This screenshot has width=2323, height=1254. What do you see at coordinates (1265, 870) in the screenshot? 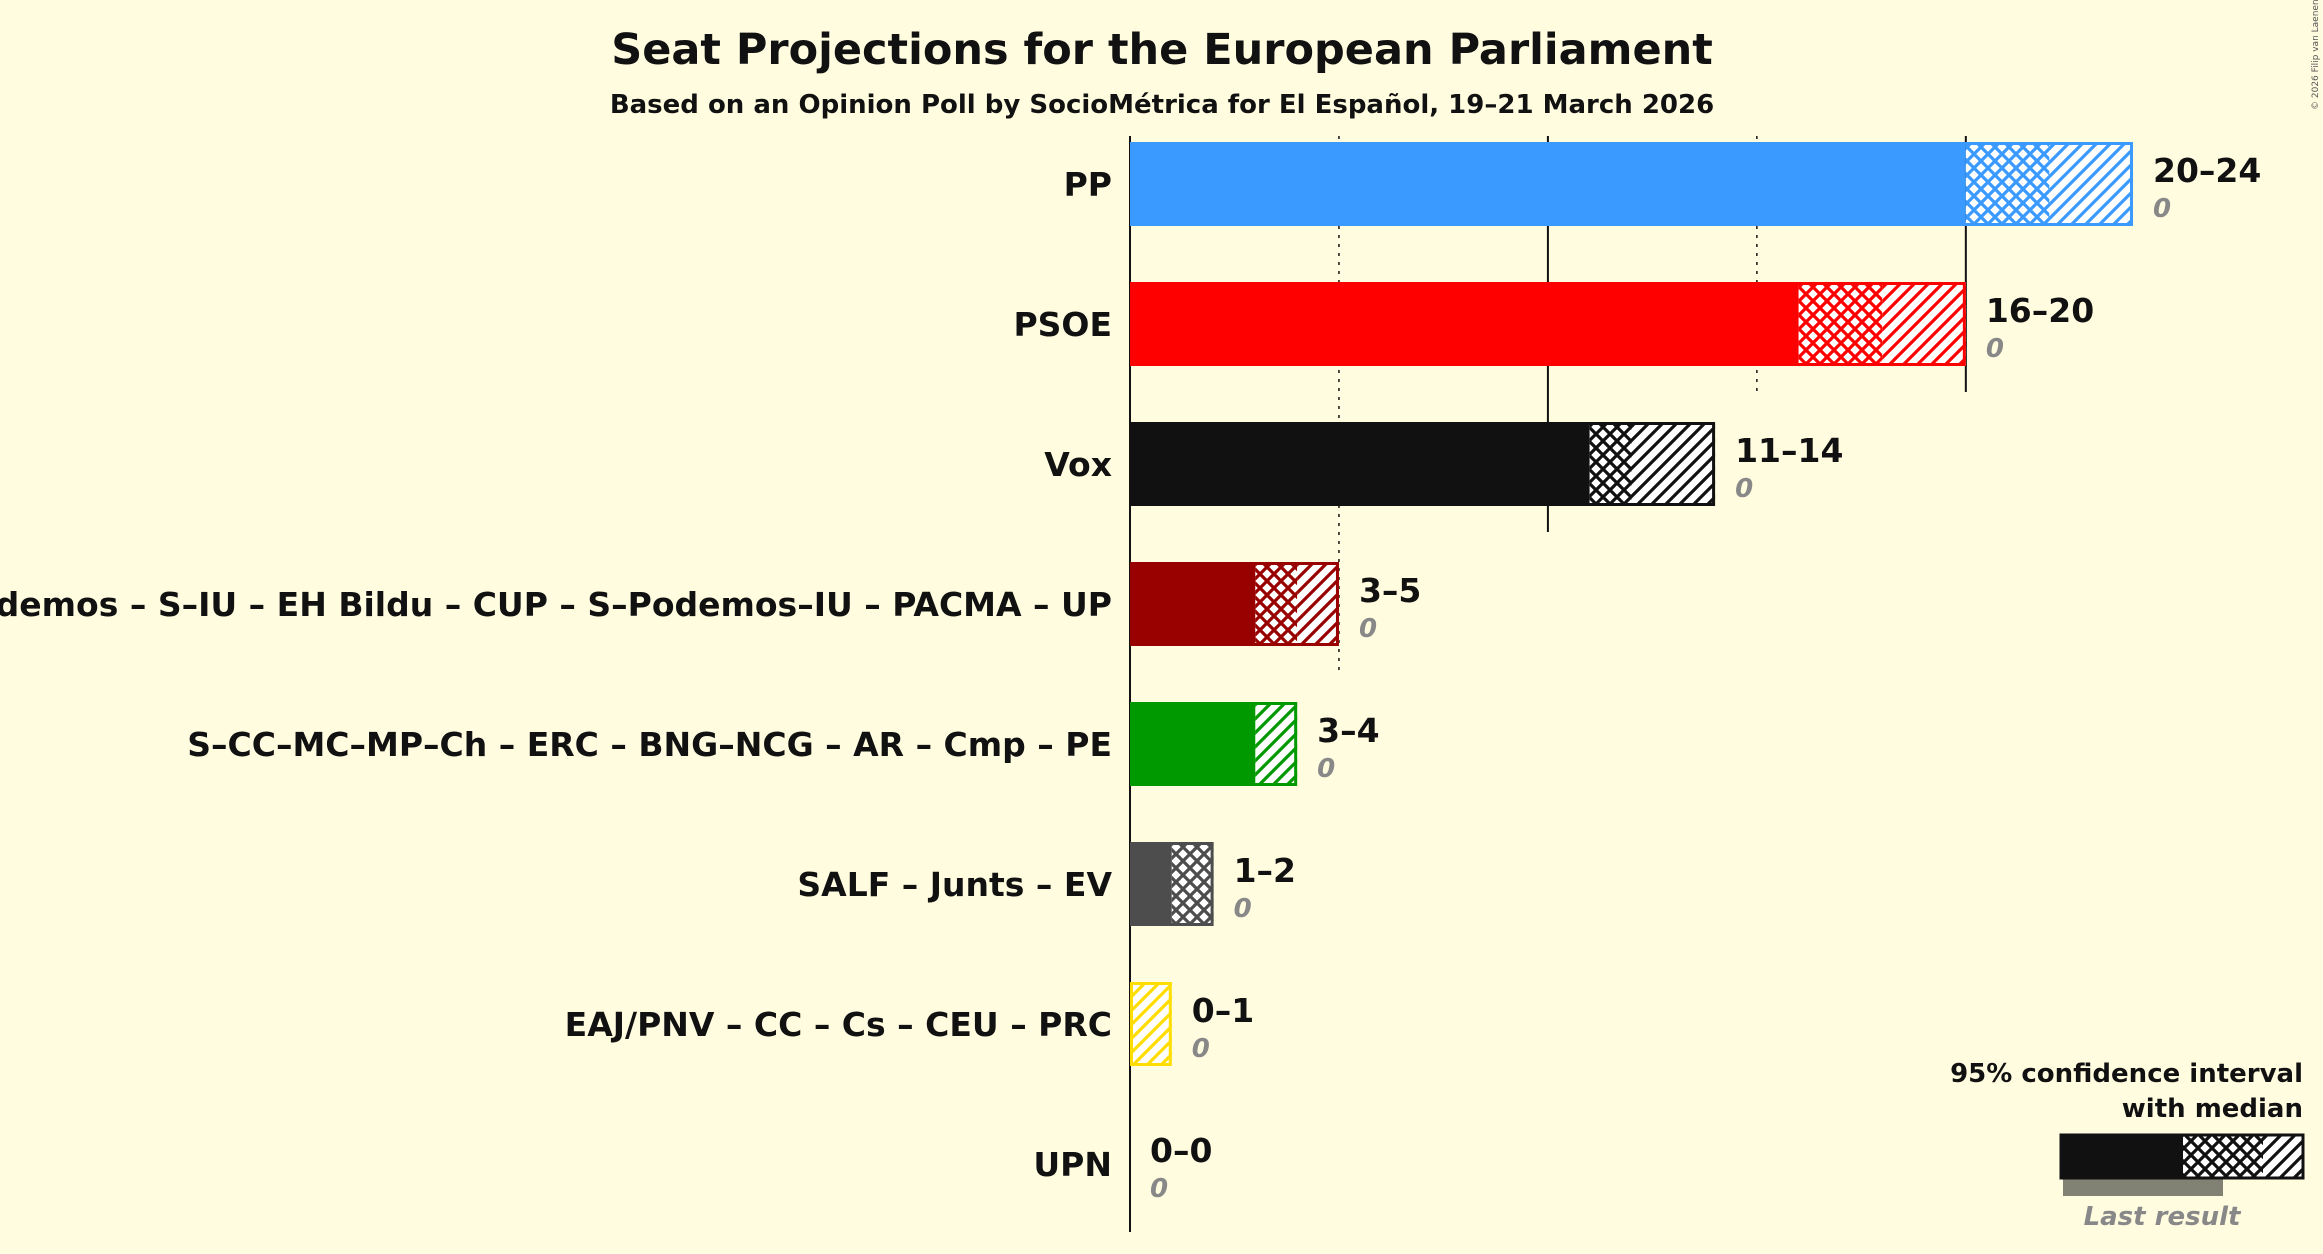
I see `range-label: 1–2` at bounding box center [1265, 870].